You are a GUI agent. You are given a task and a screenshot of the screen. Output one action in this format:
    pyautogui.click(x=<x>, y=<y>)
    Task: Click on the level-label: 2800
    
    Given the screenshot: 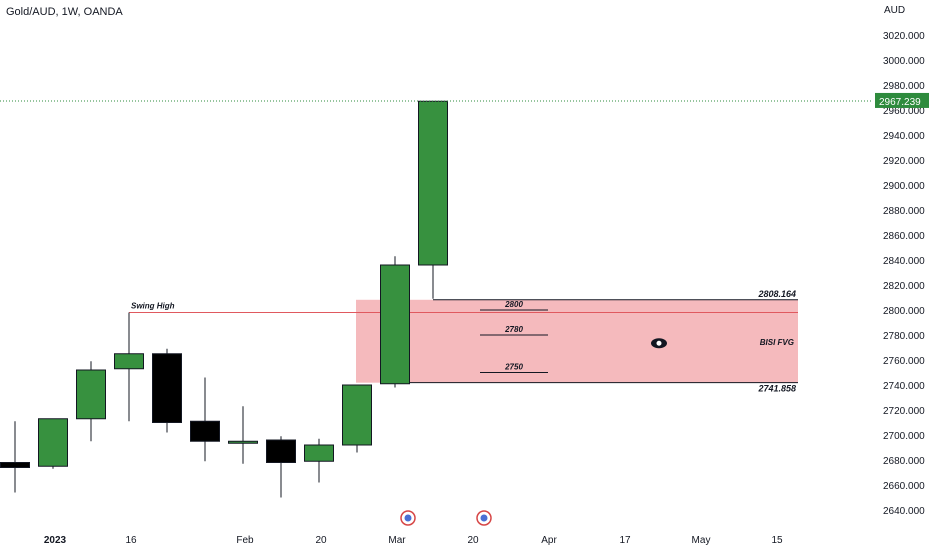 What is the action you would take?
    pyautogui.click(x=513, y=304)
    